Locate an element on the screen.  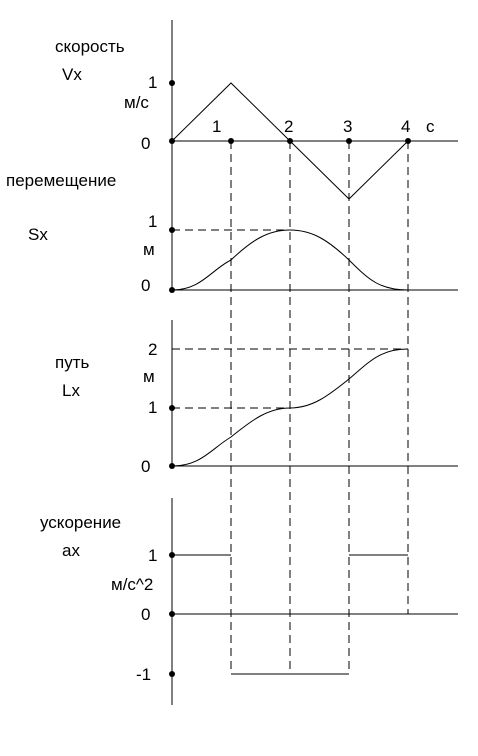
path-ylabel: Lx is located at coordinates (71, 390).